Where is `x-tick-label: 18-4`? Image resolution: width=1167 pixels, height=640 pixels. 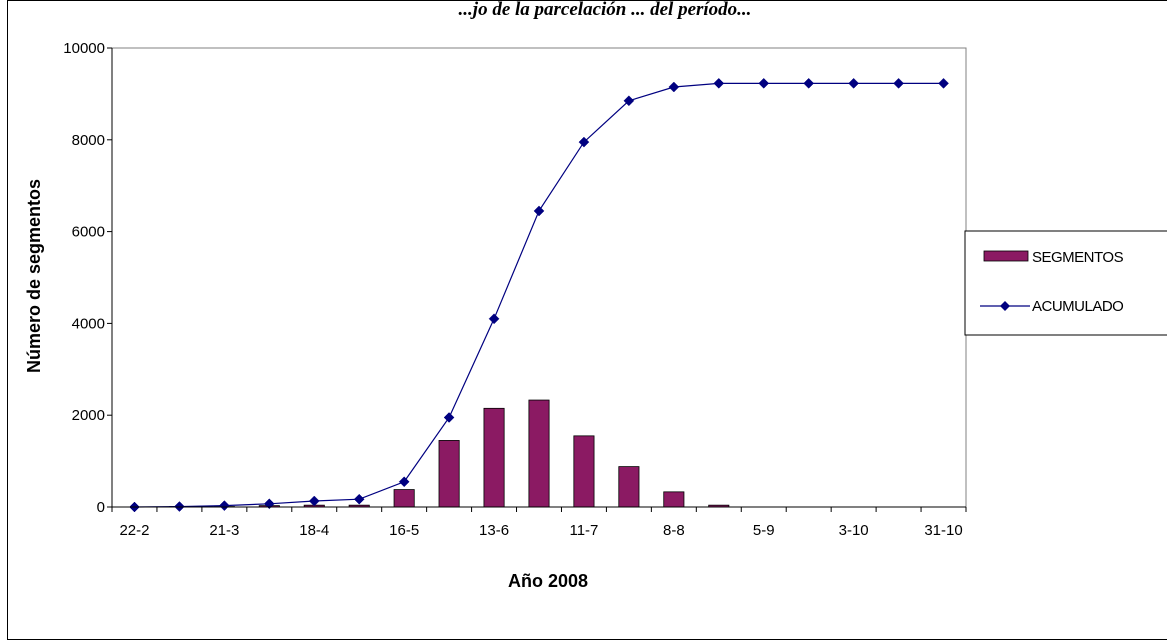
x-tick-label: 18-4 is located at coordinates (314, 530).